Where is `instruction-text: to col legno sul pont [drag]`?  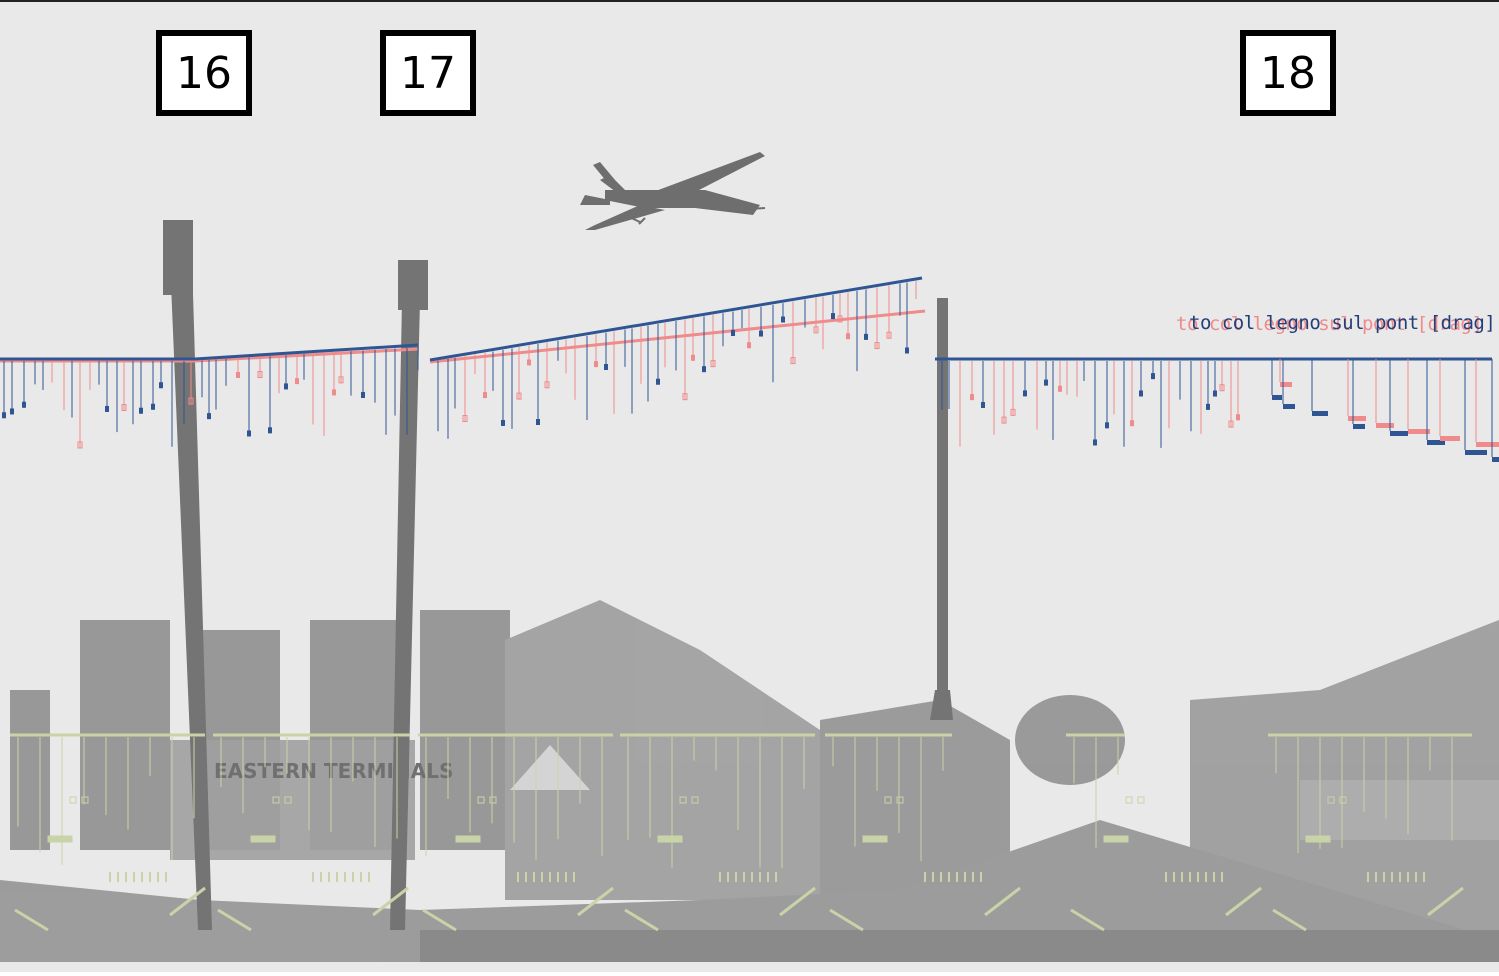 instruction-text: to col legno sul pont [drag] is located at coordinates (1342, 323).